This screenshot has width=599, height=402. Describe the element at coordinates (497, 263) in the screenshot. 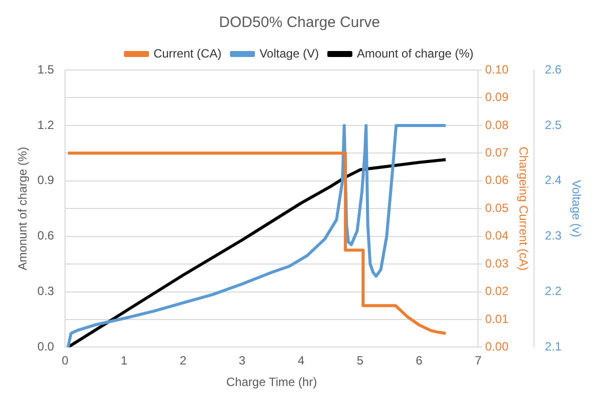

I see `y2-tick-label: 0.03` at that location.